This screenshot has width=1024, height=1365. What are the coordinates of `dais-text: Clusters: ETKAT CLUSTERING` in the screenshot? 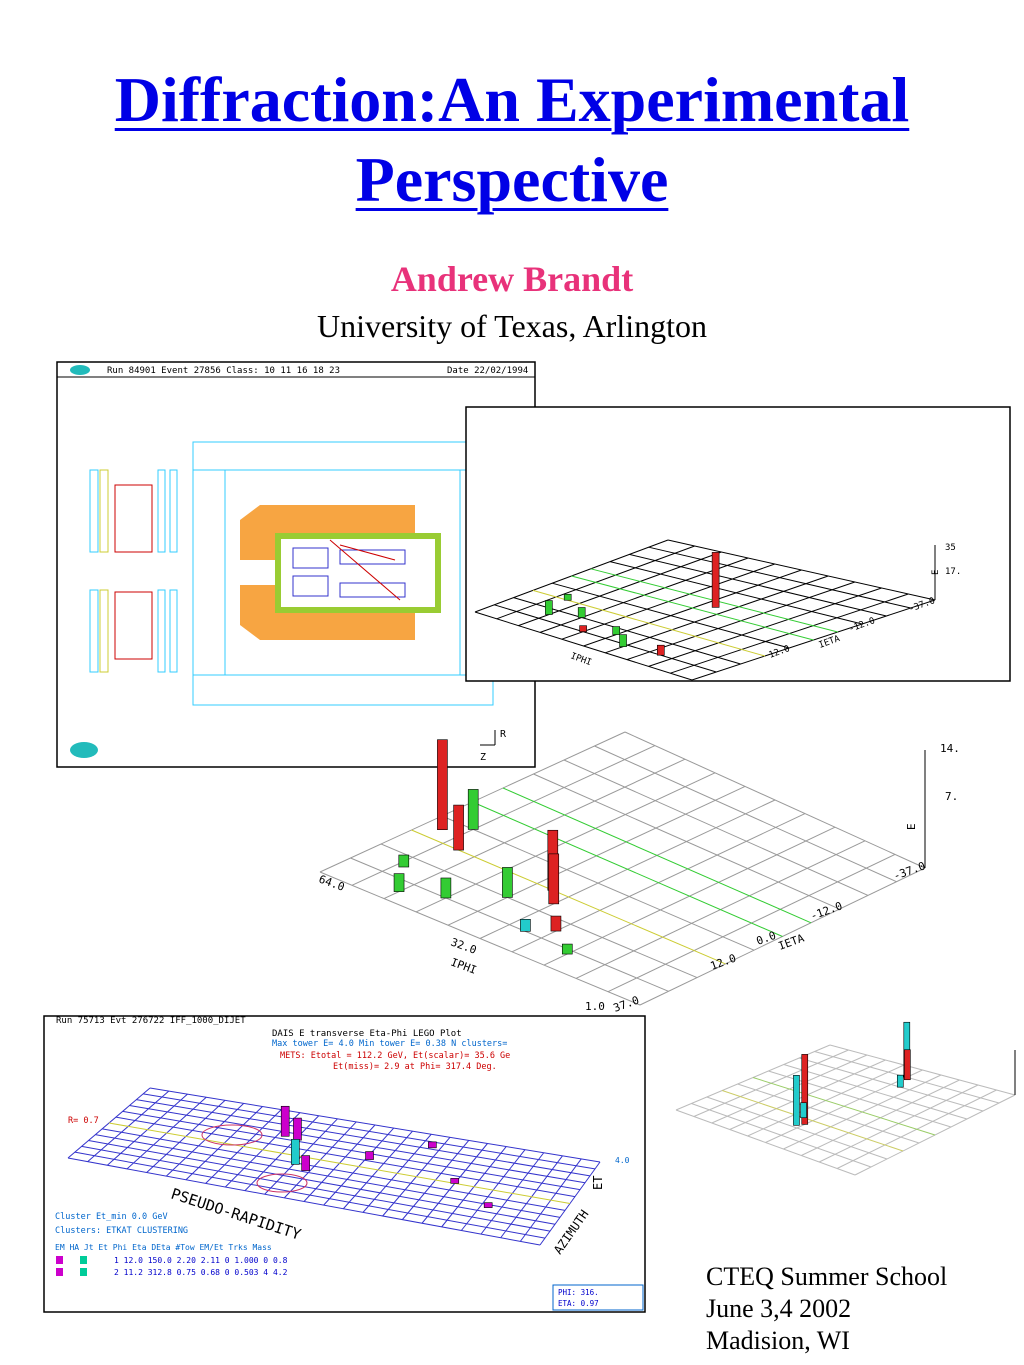 It's located at (121, 1231).